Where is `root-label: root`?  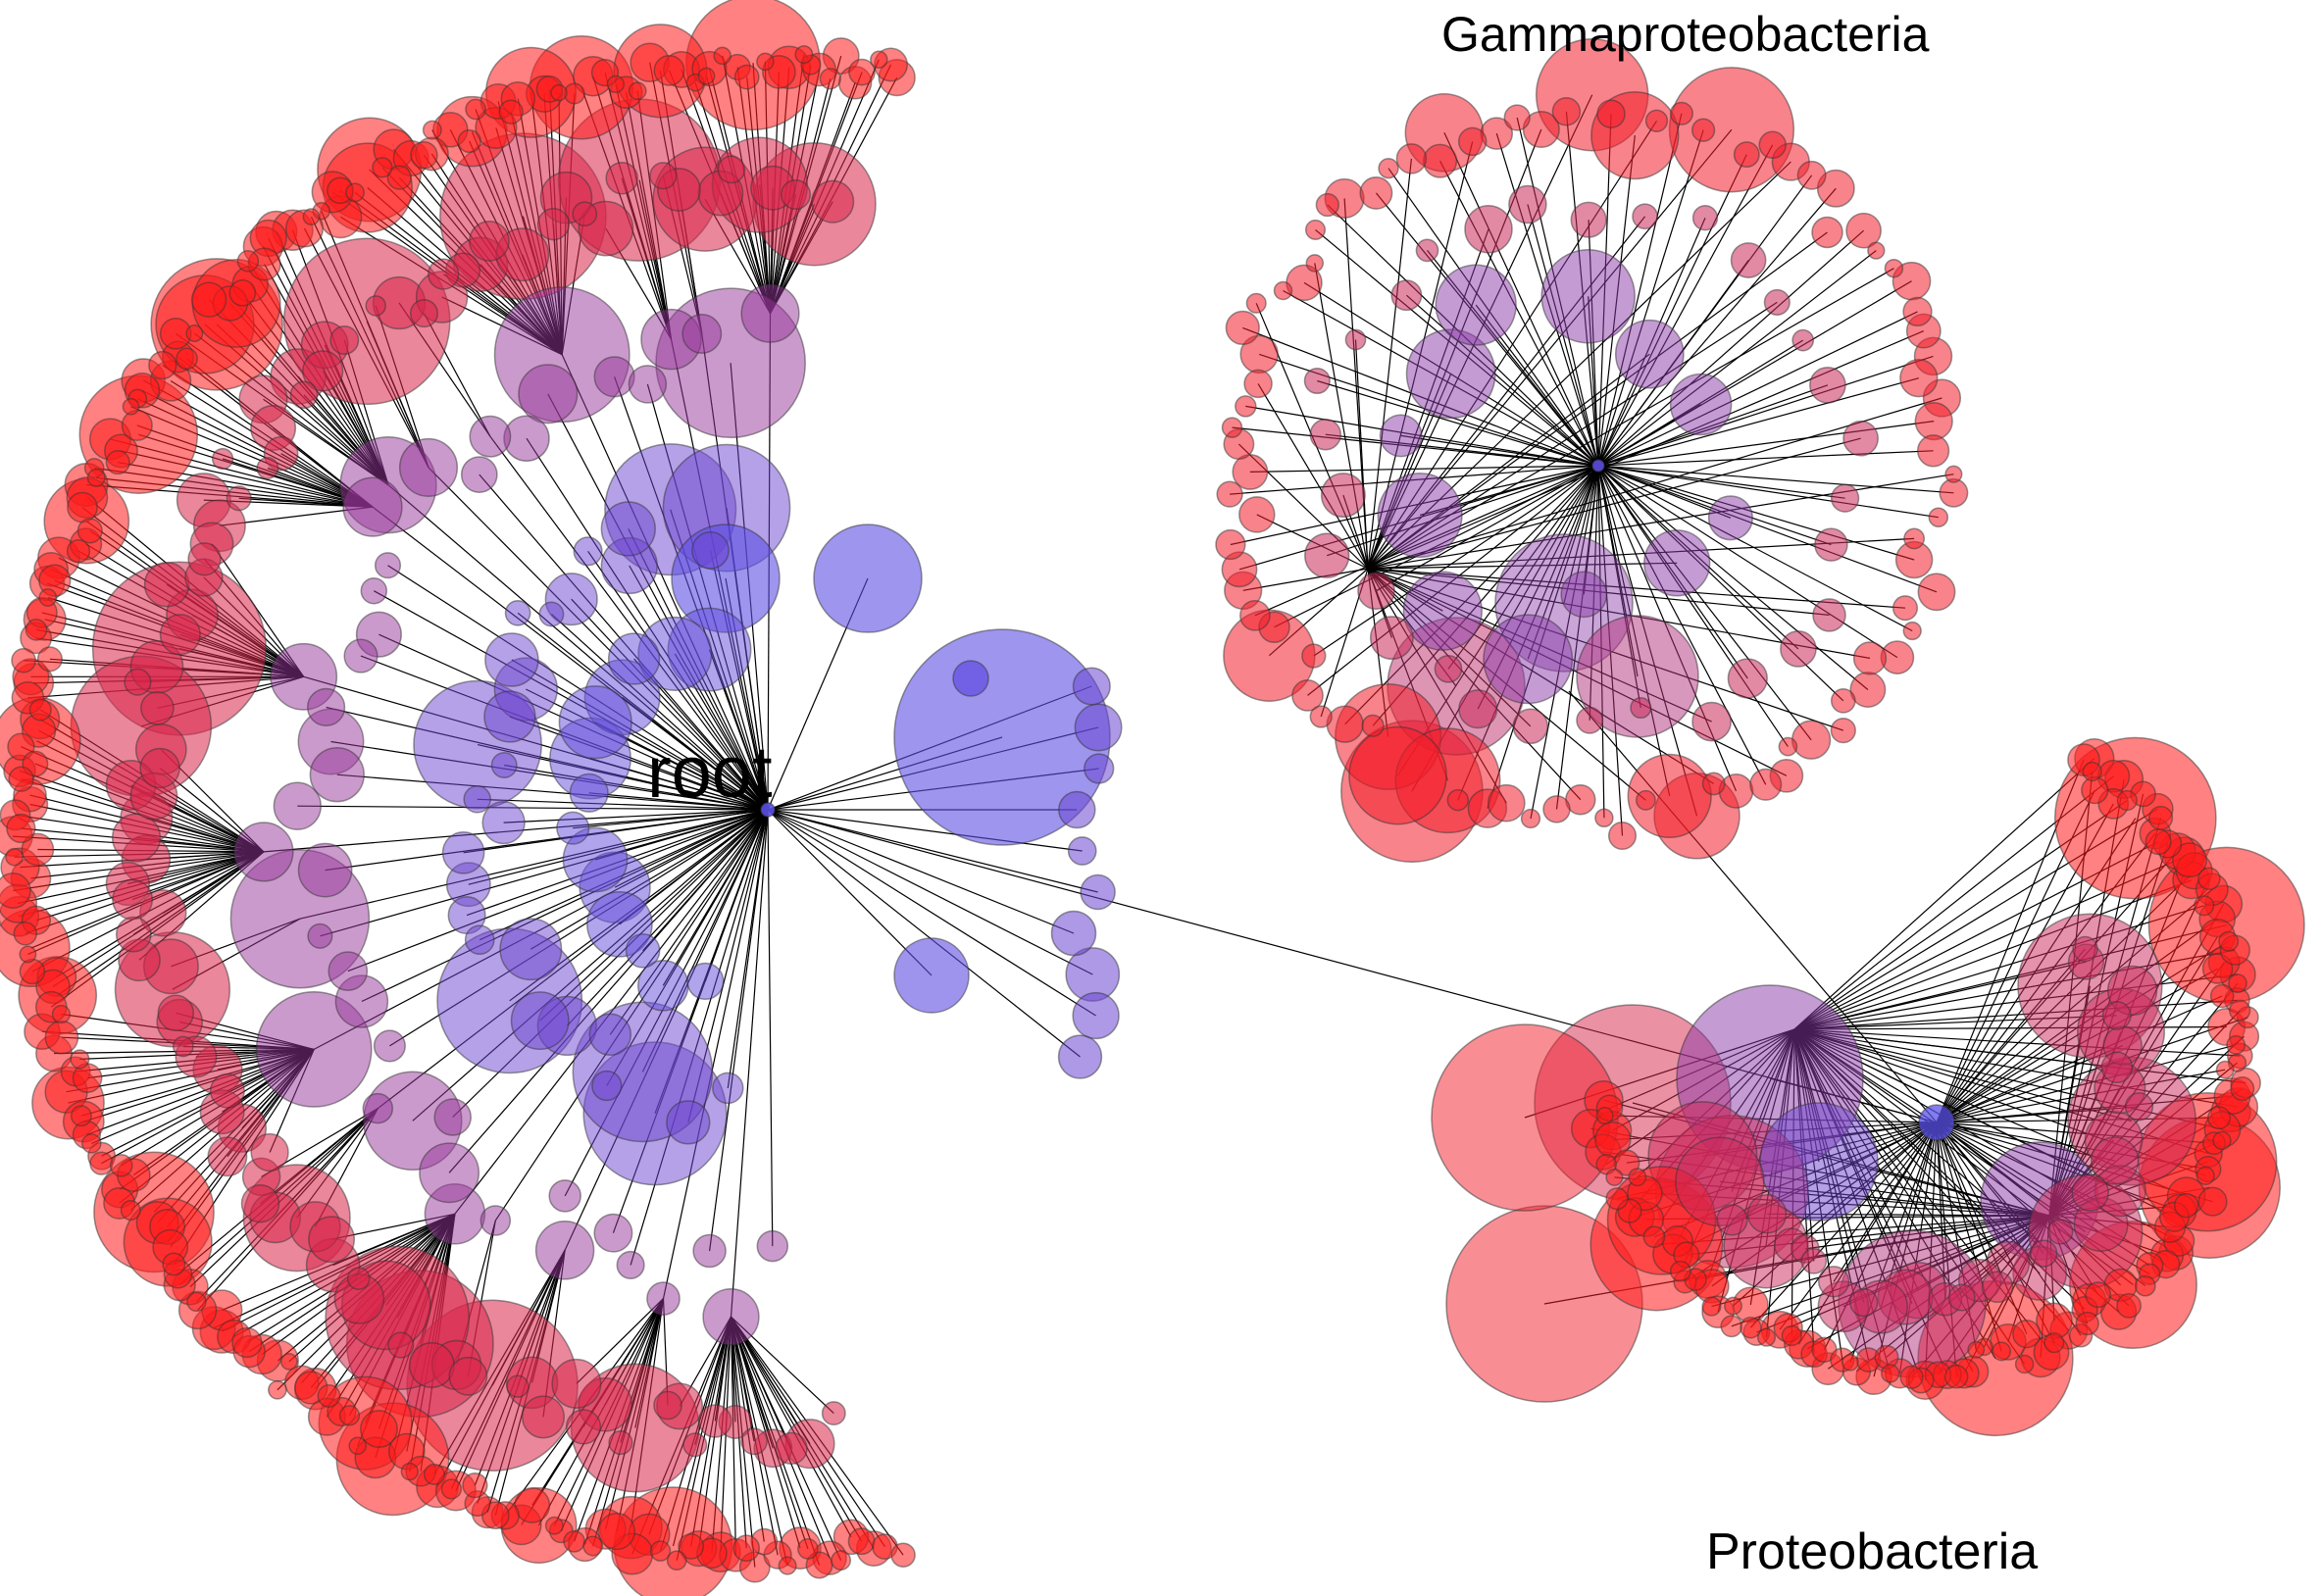
root-label: root is located at coordinates (710, 772).